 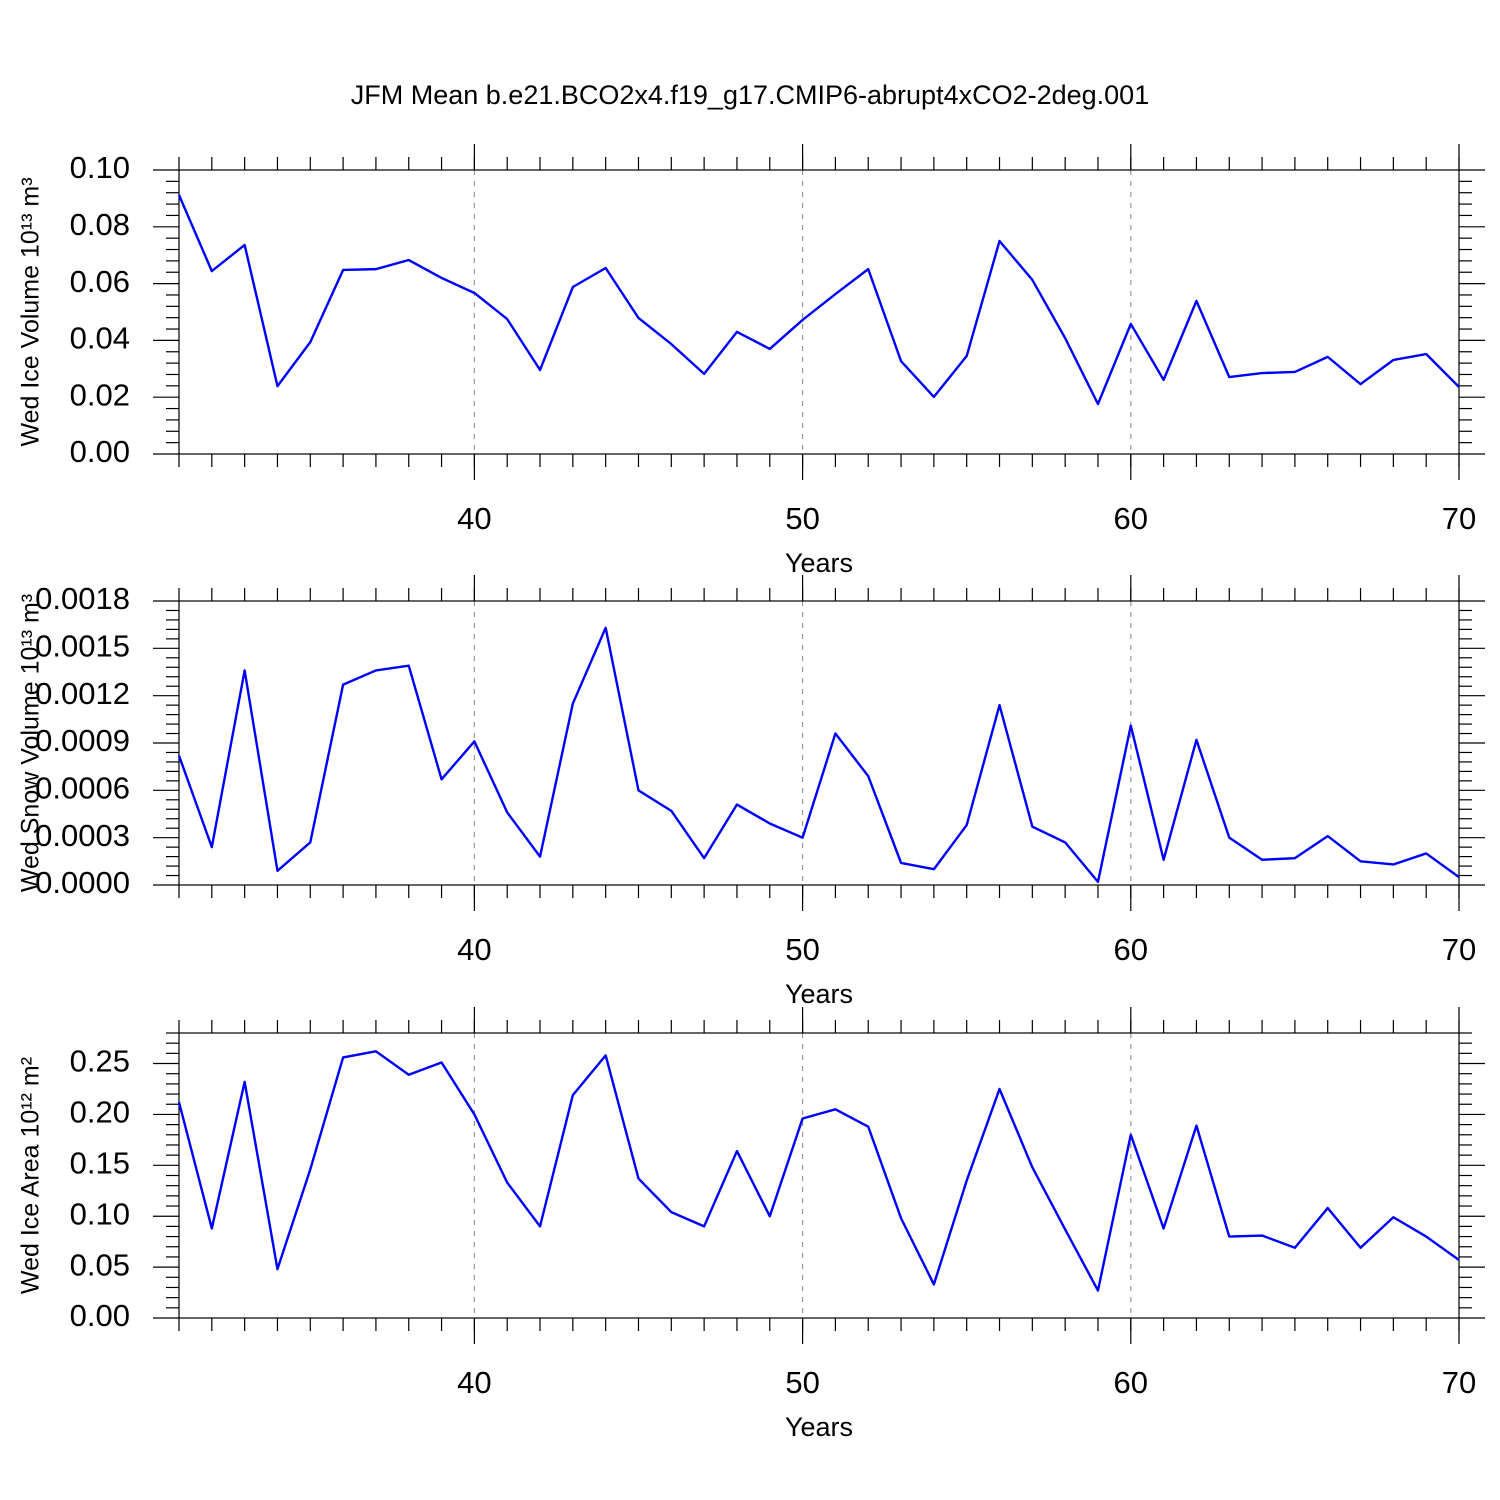 I want to click on y-tick-label: 0.0006, so click(x=82, y=788).